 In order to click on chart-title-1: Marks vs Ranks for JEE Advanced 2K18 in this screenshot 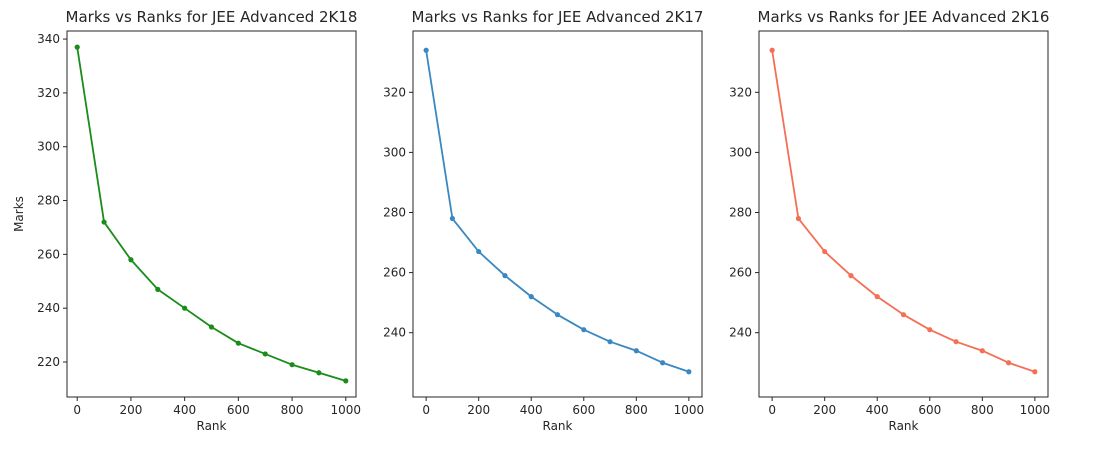, I will do `click(212, 17)`.